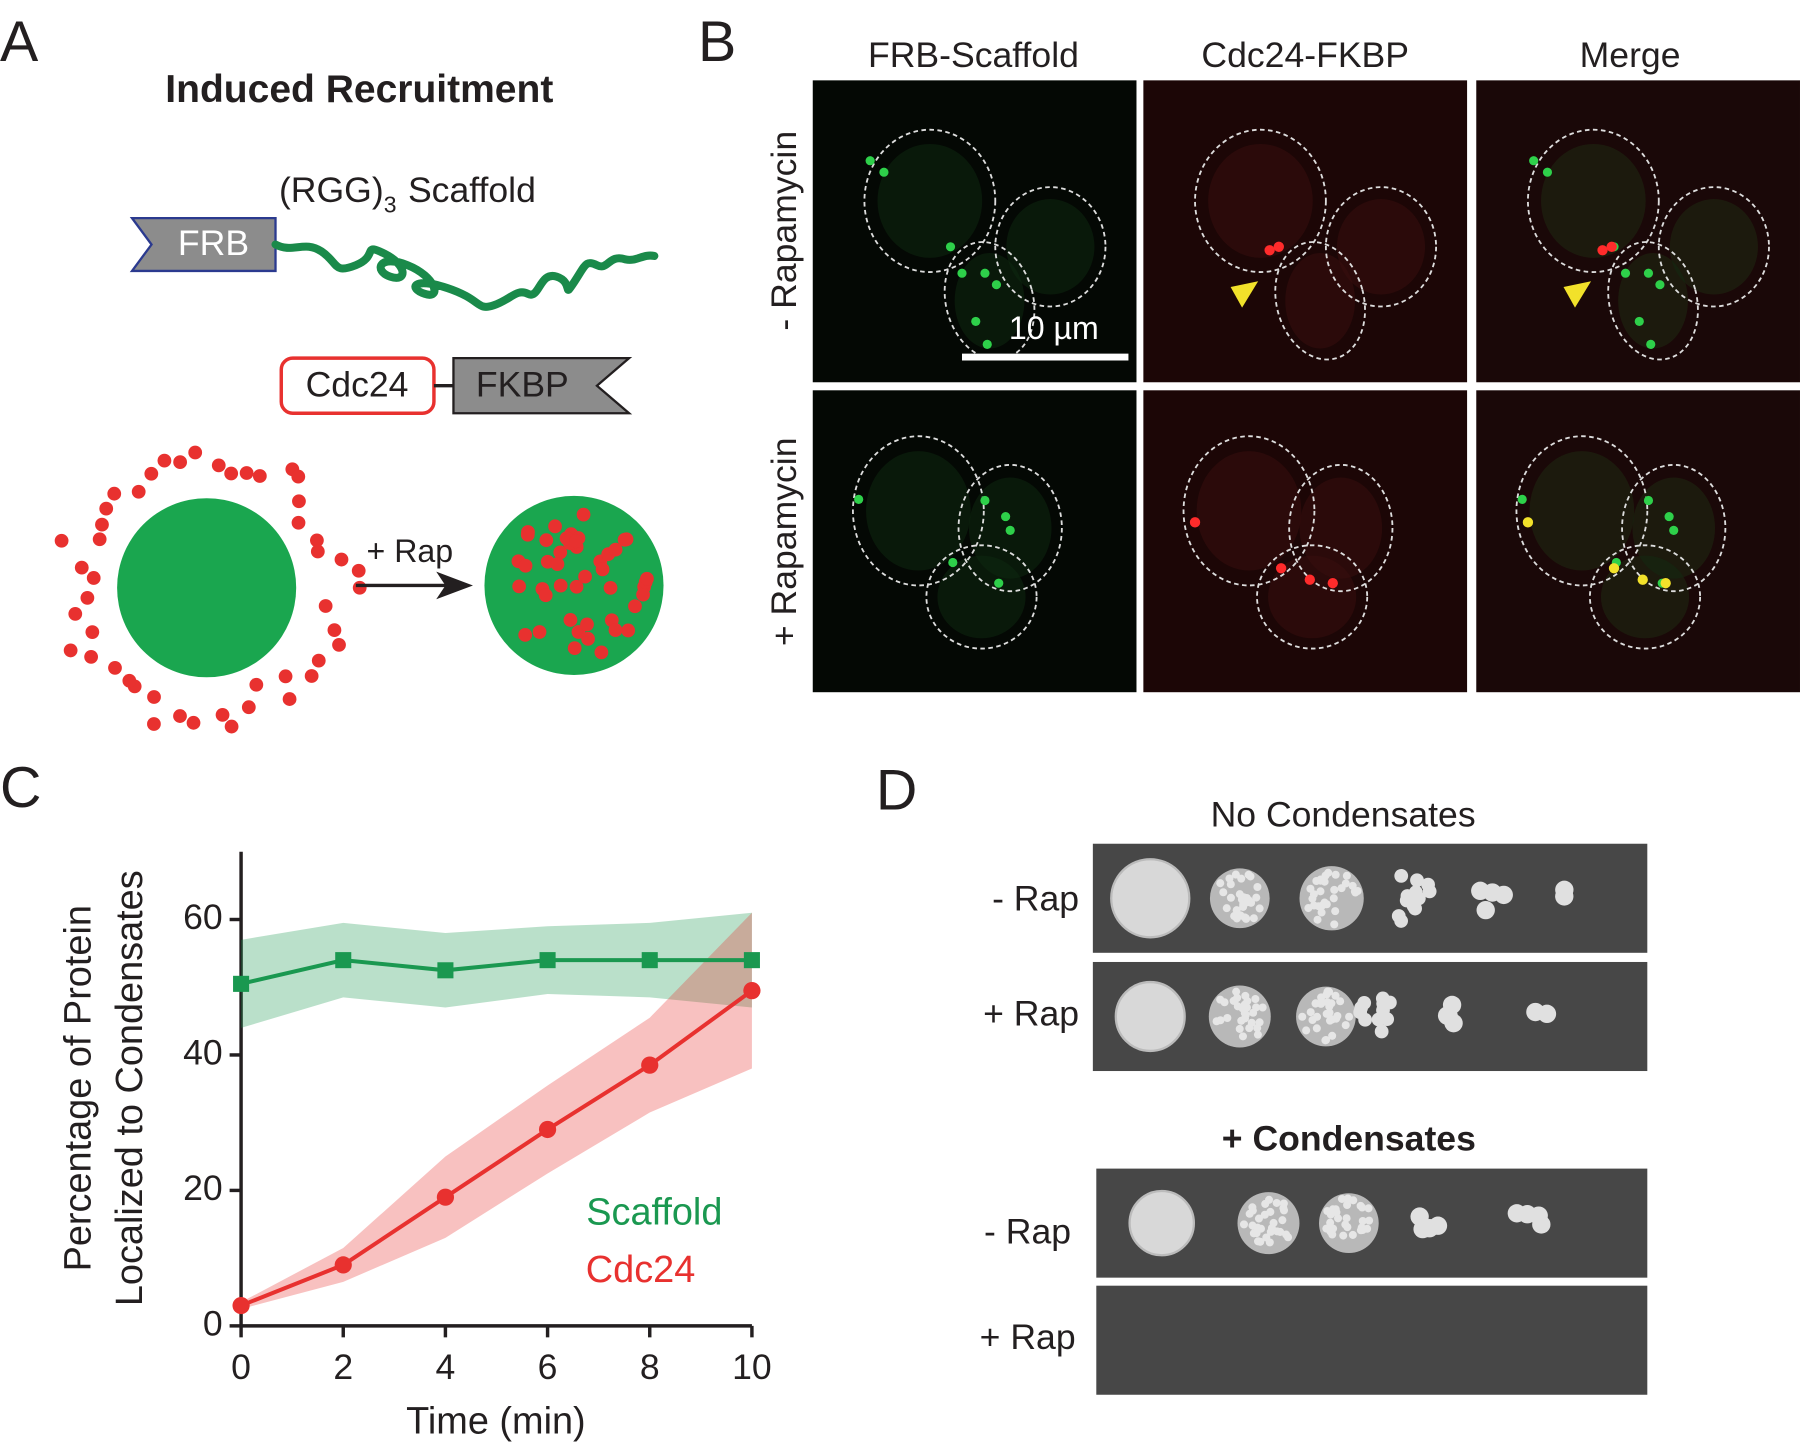  What do you see at coordinates (1577, 294) in the screenshot?
I see `arrowhead` at bounding box center [1577, 294].